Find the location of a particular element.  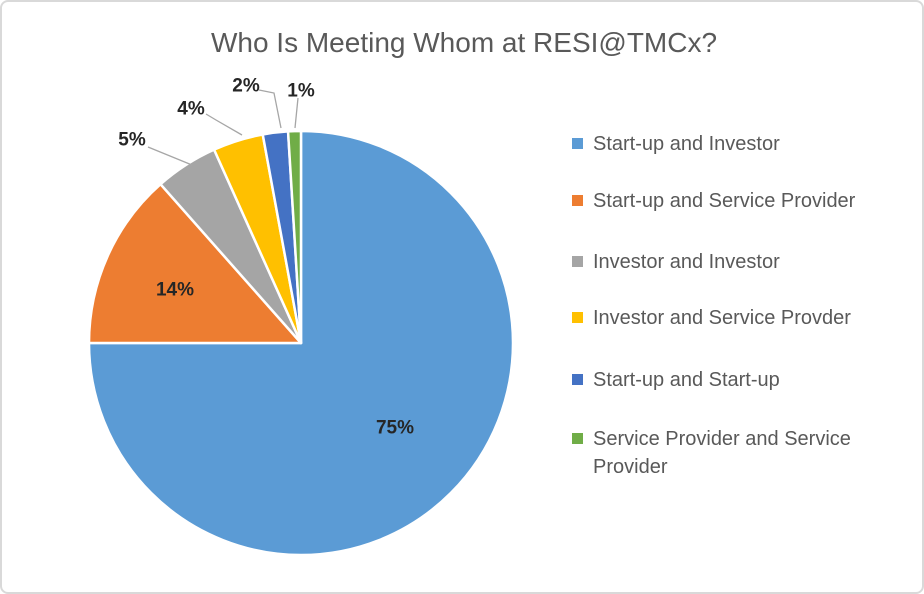

legend-swatch-startup-startup is located at coordinates (577, 379).